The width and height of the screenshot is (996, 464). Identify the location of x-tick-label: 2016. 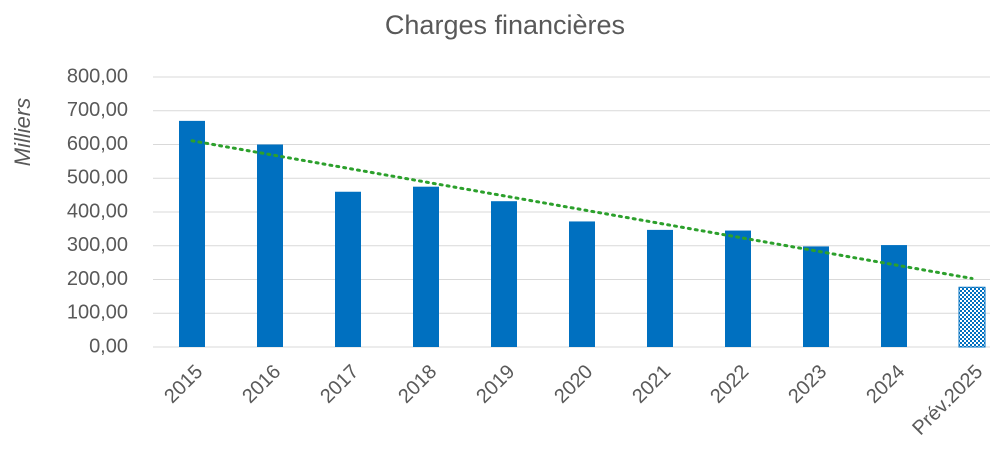
(261, 384).